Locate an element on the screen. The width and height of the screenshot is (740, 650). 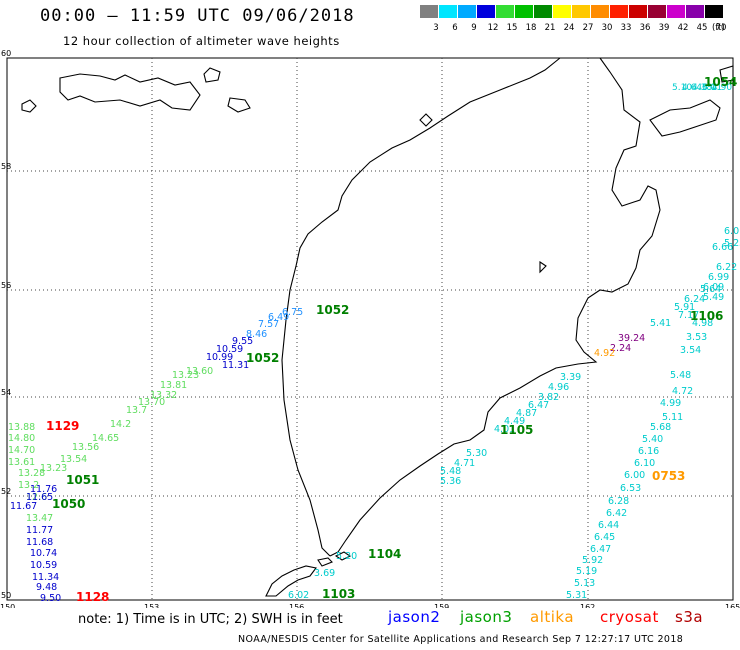
wave-height-value: 3.82 is located at coordinates (548, 397).